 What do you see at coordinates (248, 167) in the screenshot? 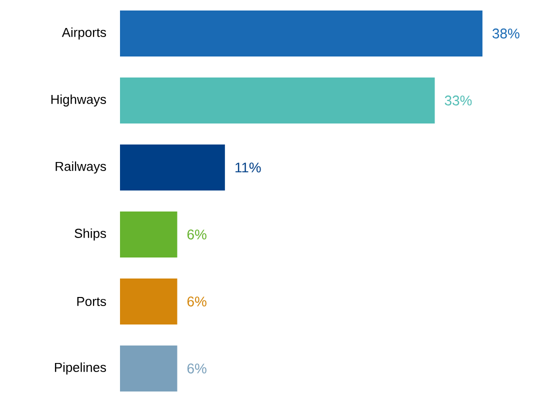
I see `data-label: 11%` at bounding box center [248, 167].